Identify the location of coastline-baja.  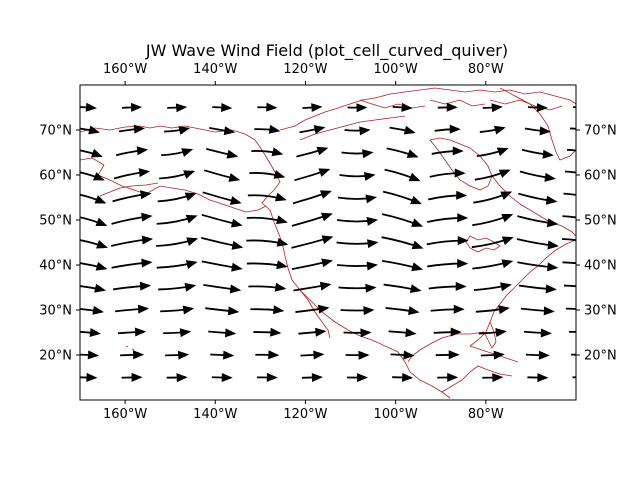
(315, 314).